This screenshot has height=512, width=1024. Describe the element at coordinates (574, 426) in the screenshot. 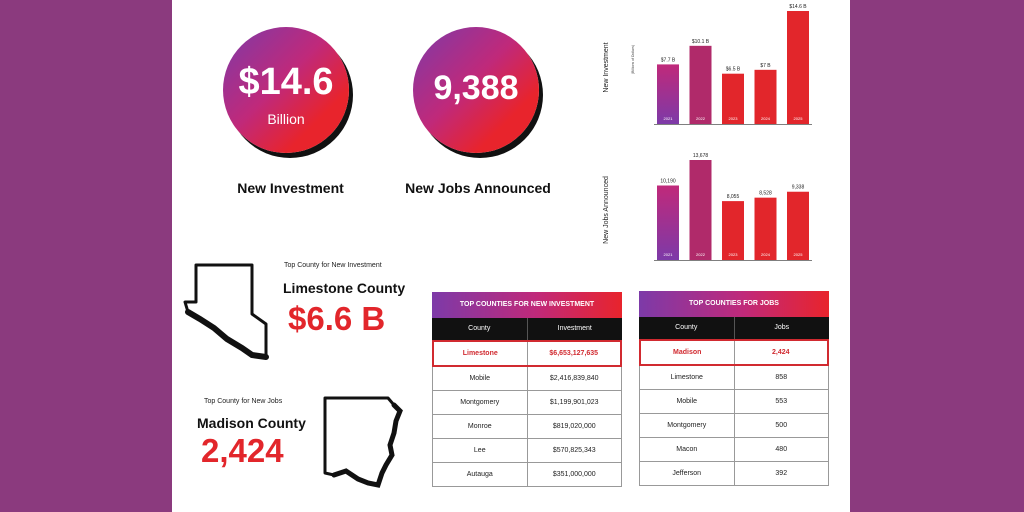

I see `table-cell: $819,020,000` at that location.